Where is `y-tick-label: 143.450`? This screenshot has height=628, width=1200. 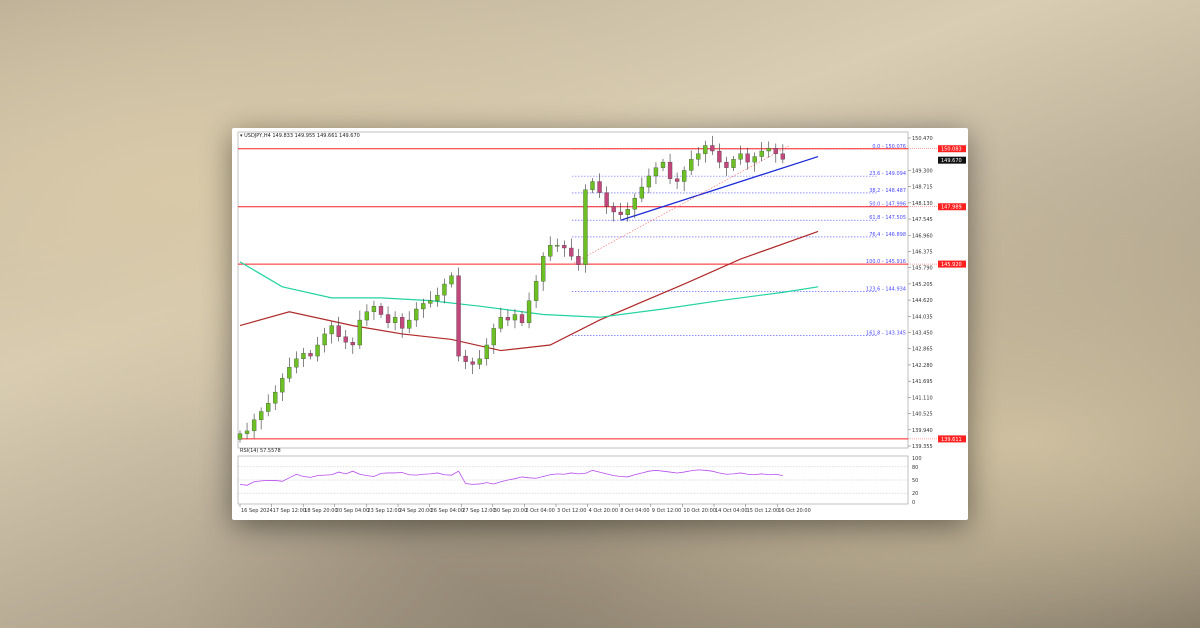
y-tick-label: 143.450 is located at coordinates (922, 334).